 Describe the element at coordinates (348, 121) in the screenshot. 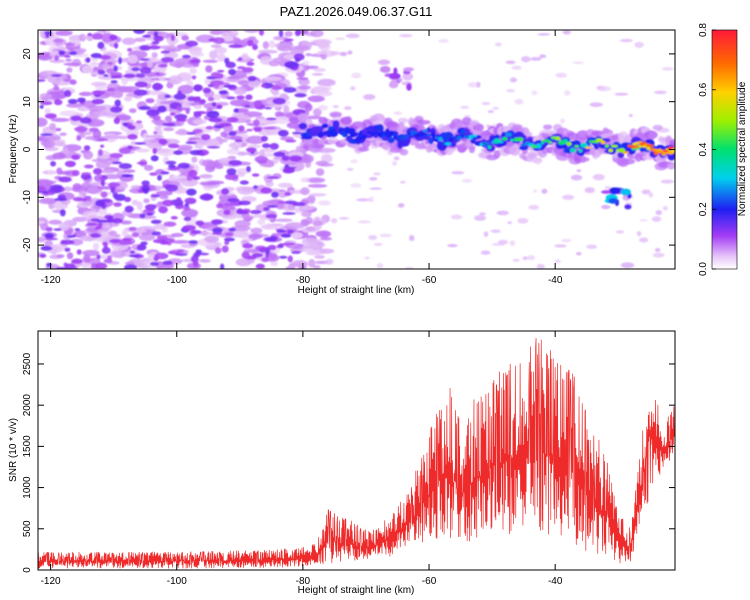

I see `ridge-halo` at that location.